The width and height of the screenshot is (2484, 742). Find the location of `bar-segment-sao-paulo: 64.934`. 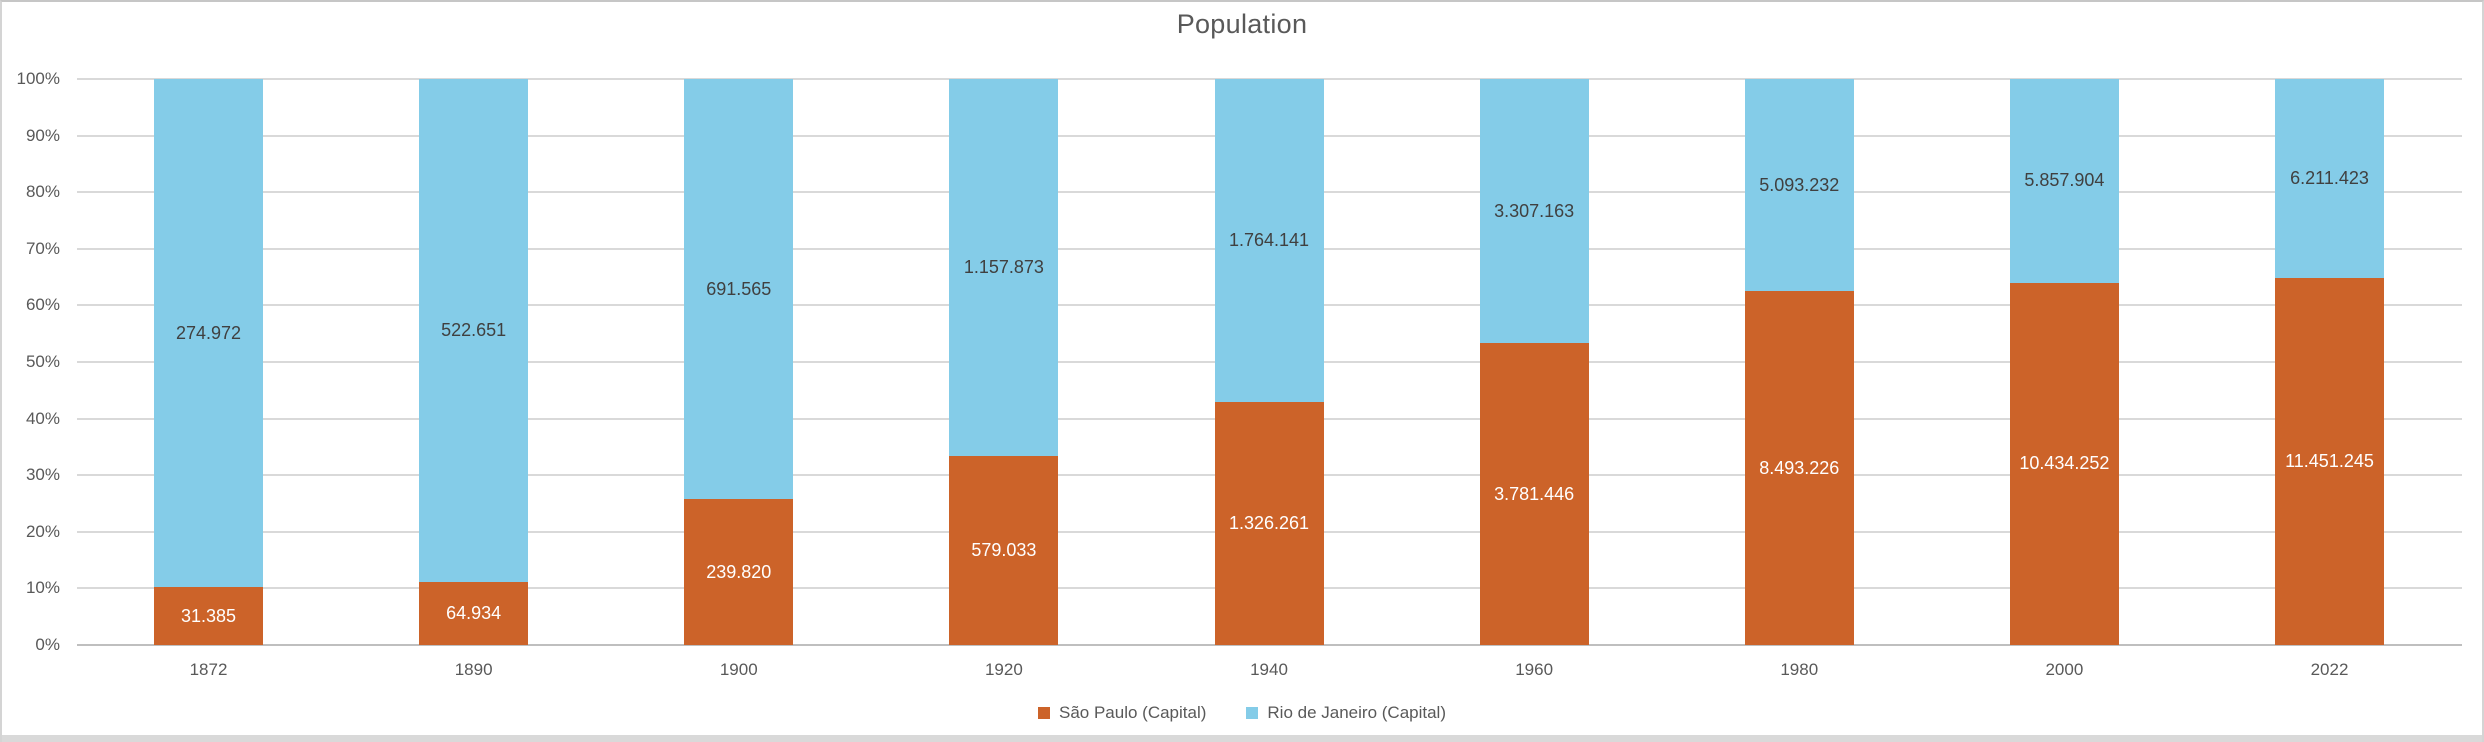

bar-segment-sao-paulo: 64.934 is located at coordinates (474, 613).